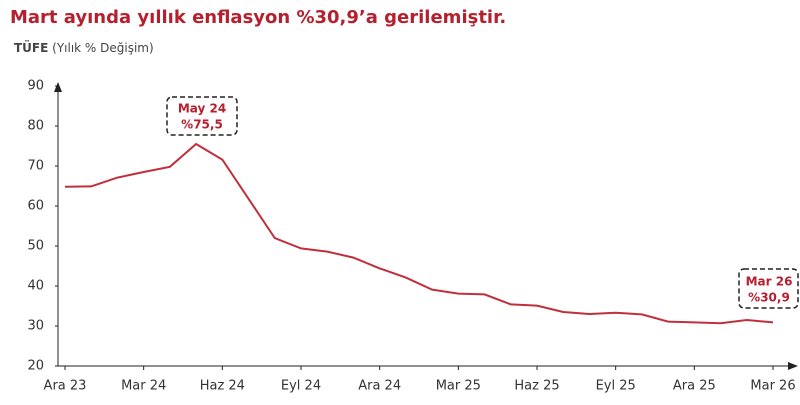 The image size is (800, 405). Describe the element at coordinates (202, 109) in the screenshot. I see `annotation-label: May 24` at that location.